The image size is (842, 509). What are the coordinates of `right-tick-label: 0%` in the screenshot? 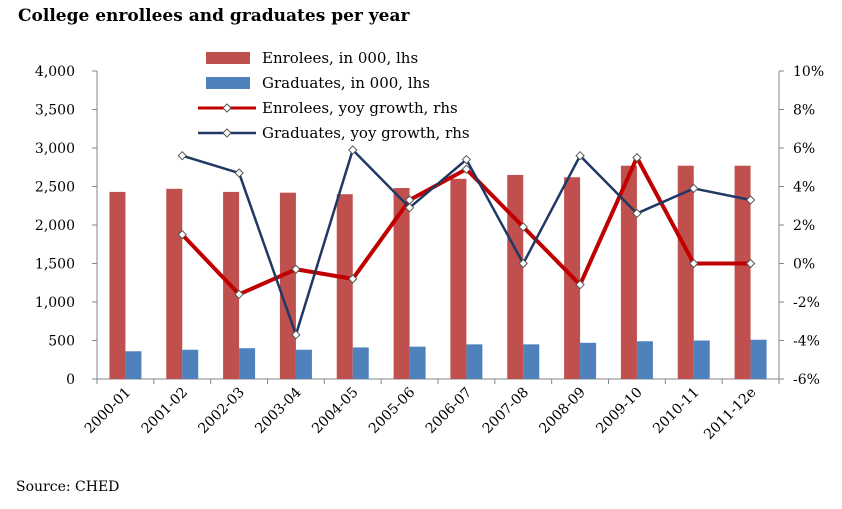 It's located at (804, 265).